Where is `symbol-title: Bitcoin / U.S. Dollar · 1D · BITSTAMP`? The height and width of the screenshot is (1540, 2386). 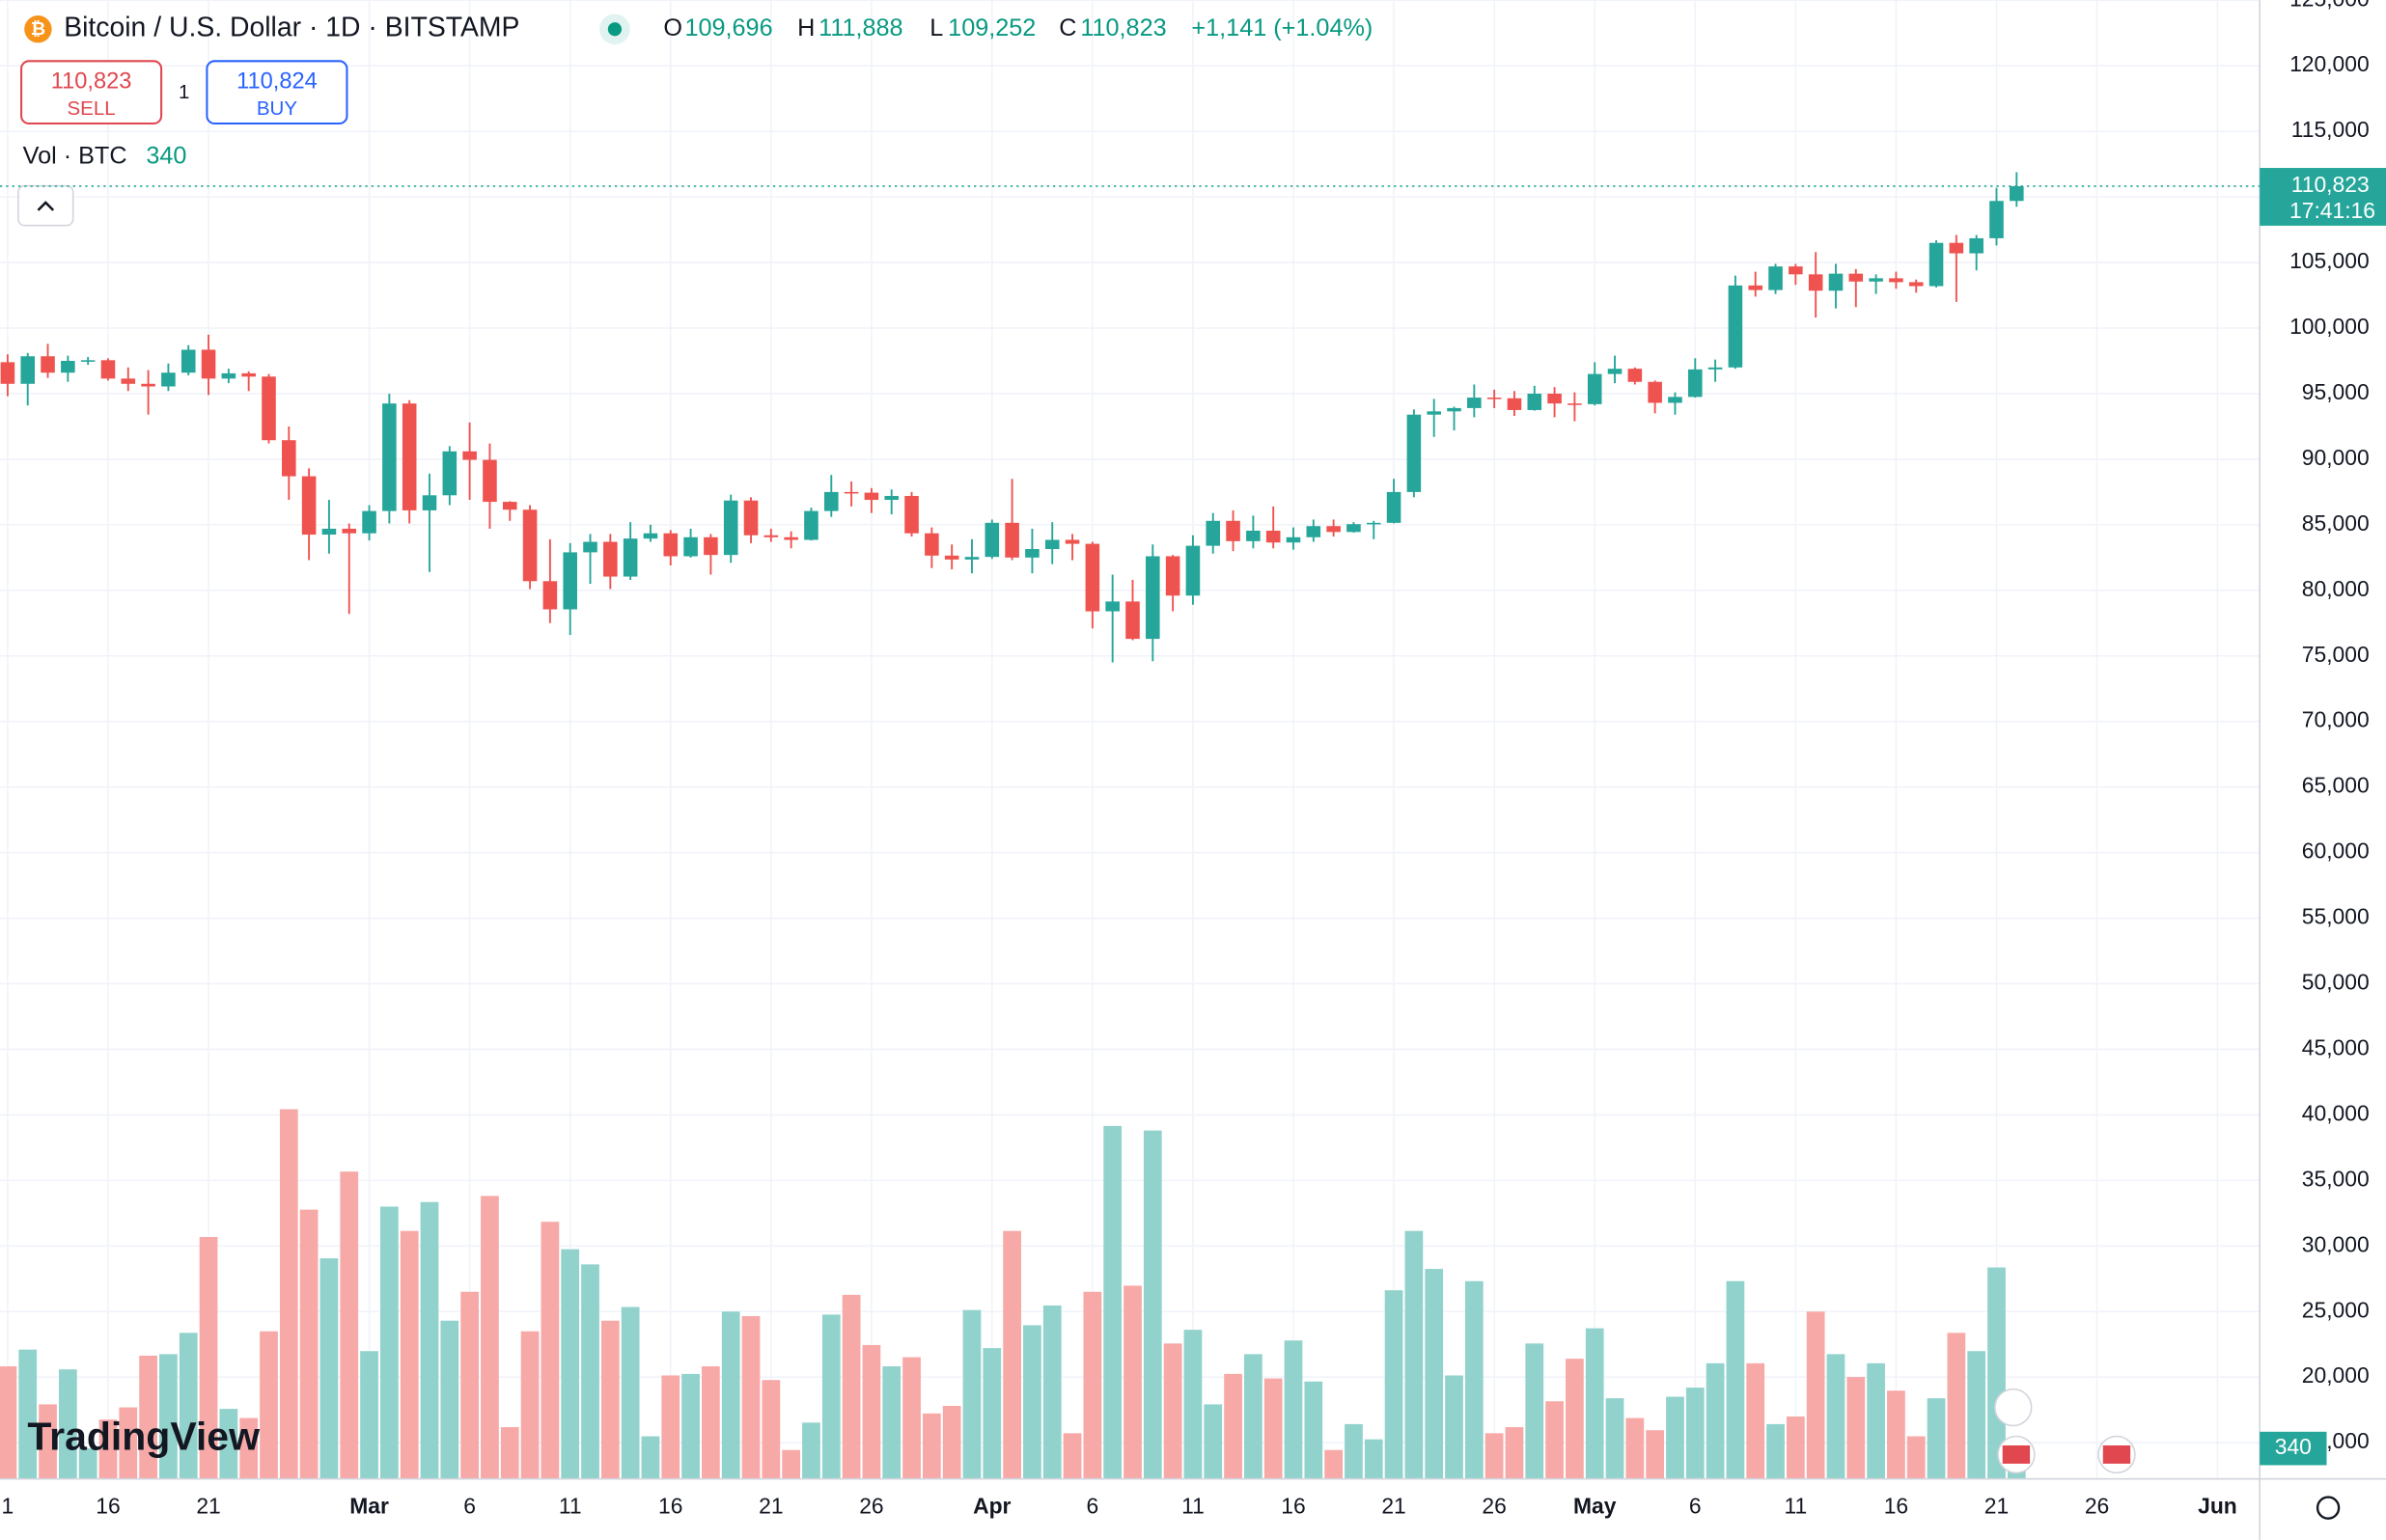 symbol-title: Bitcoin / U.S. Dollar · 1D · BITSTAMP is located at coordinates (291, 28).